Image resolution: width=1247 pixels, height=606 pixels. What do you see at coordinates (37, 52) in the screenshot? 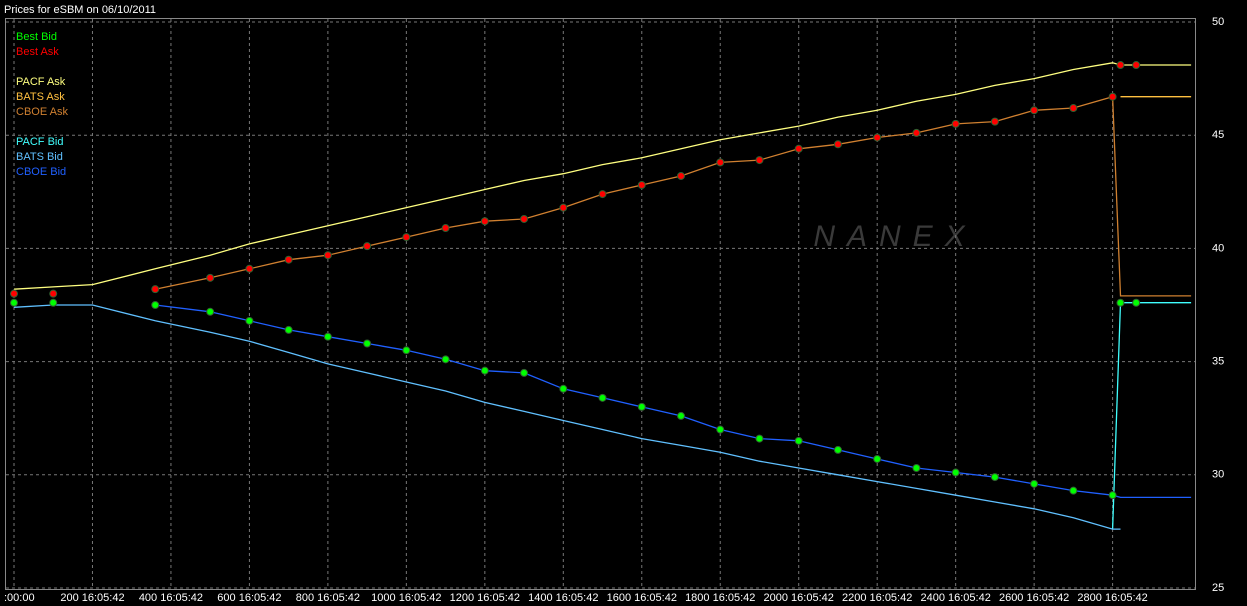
I see `legend-entry: Best Ask` at bounding box center [37, 52].